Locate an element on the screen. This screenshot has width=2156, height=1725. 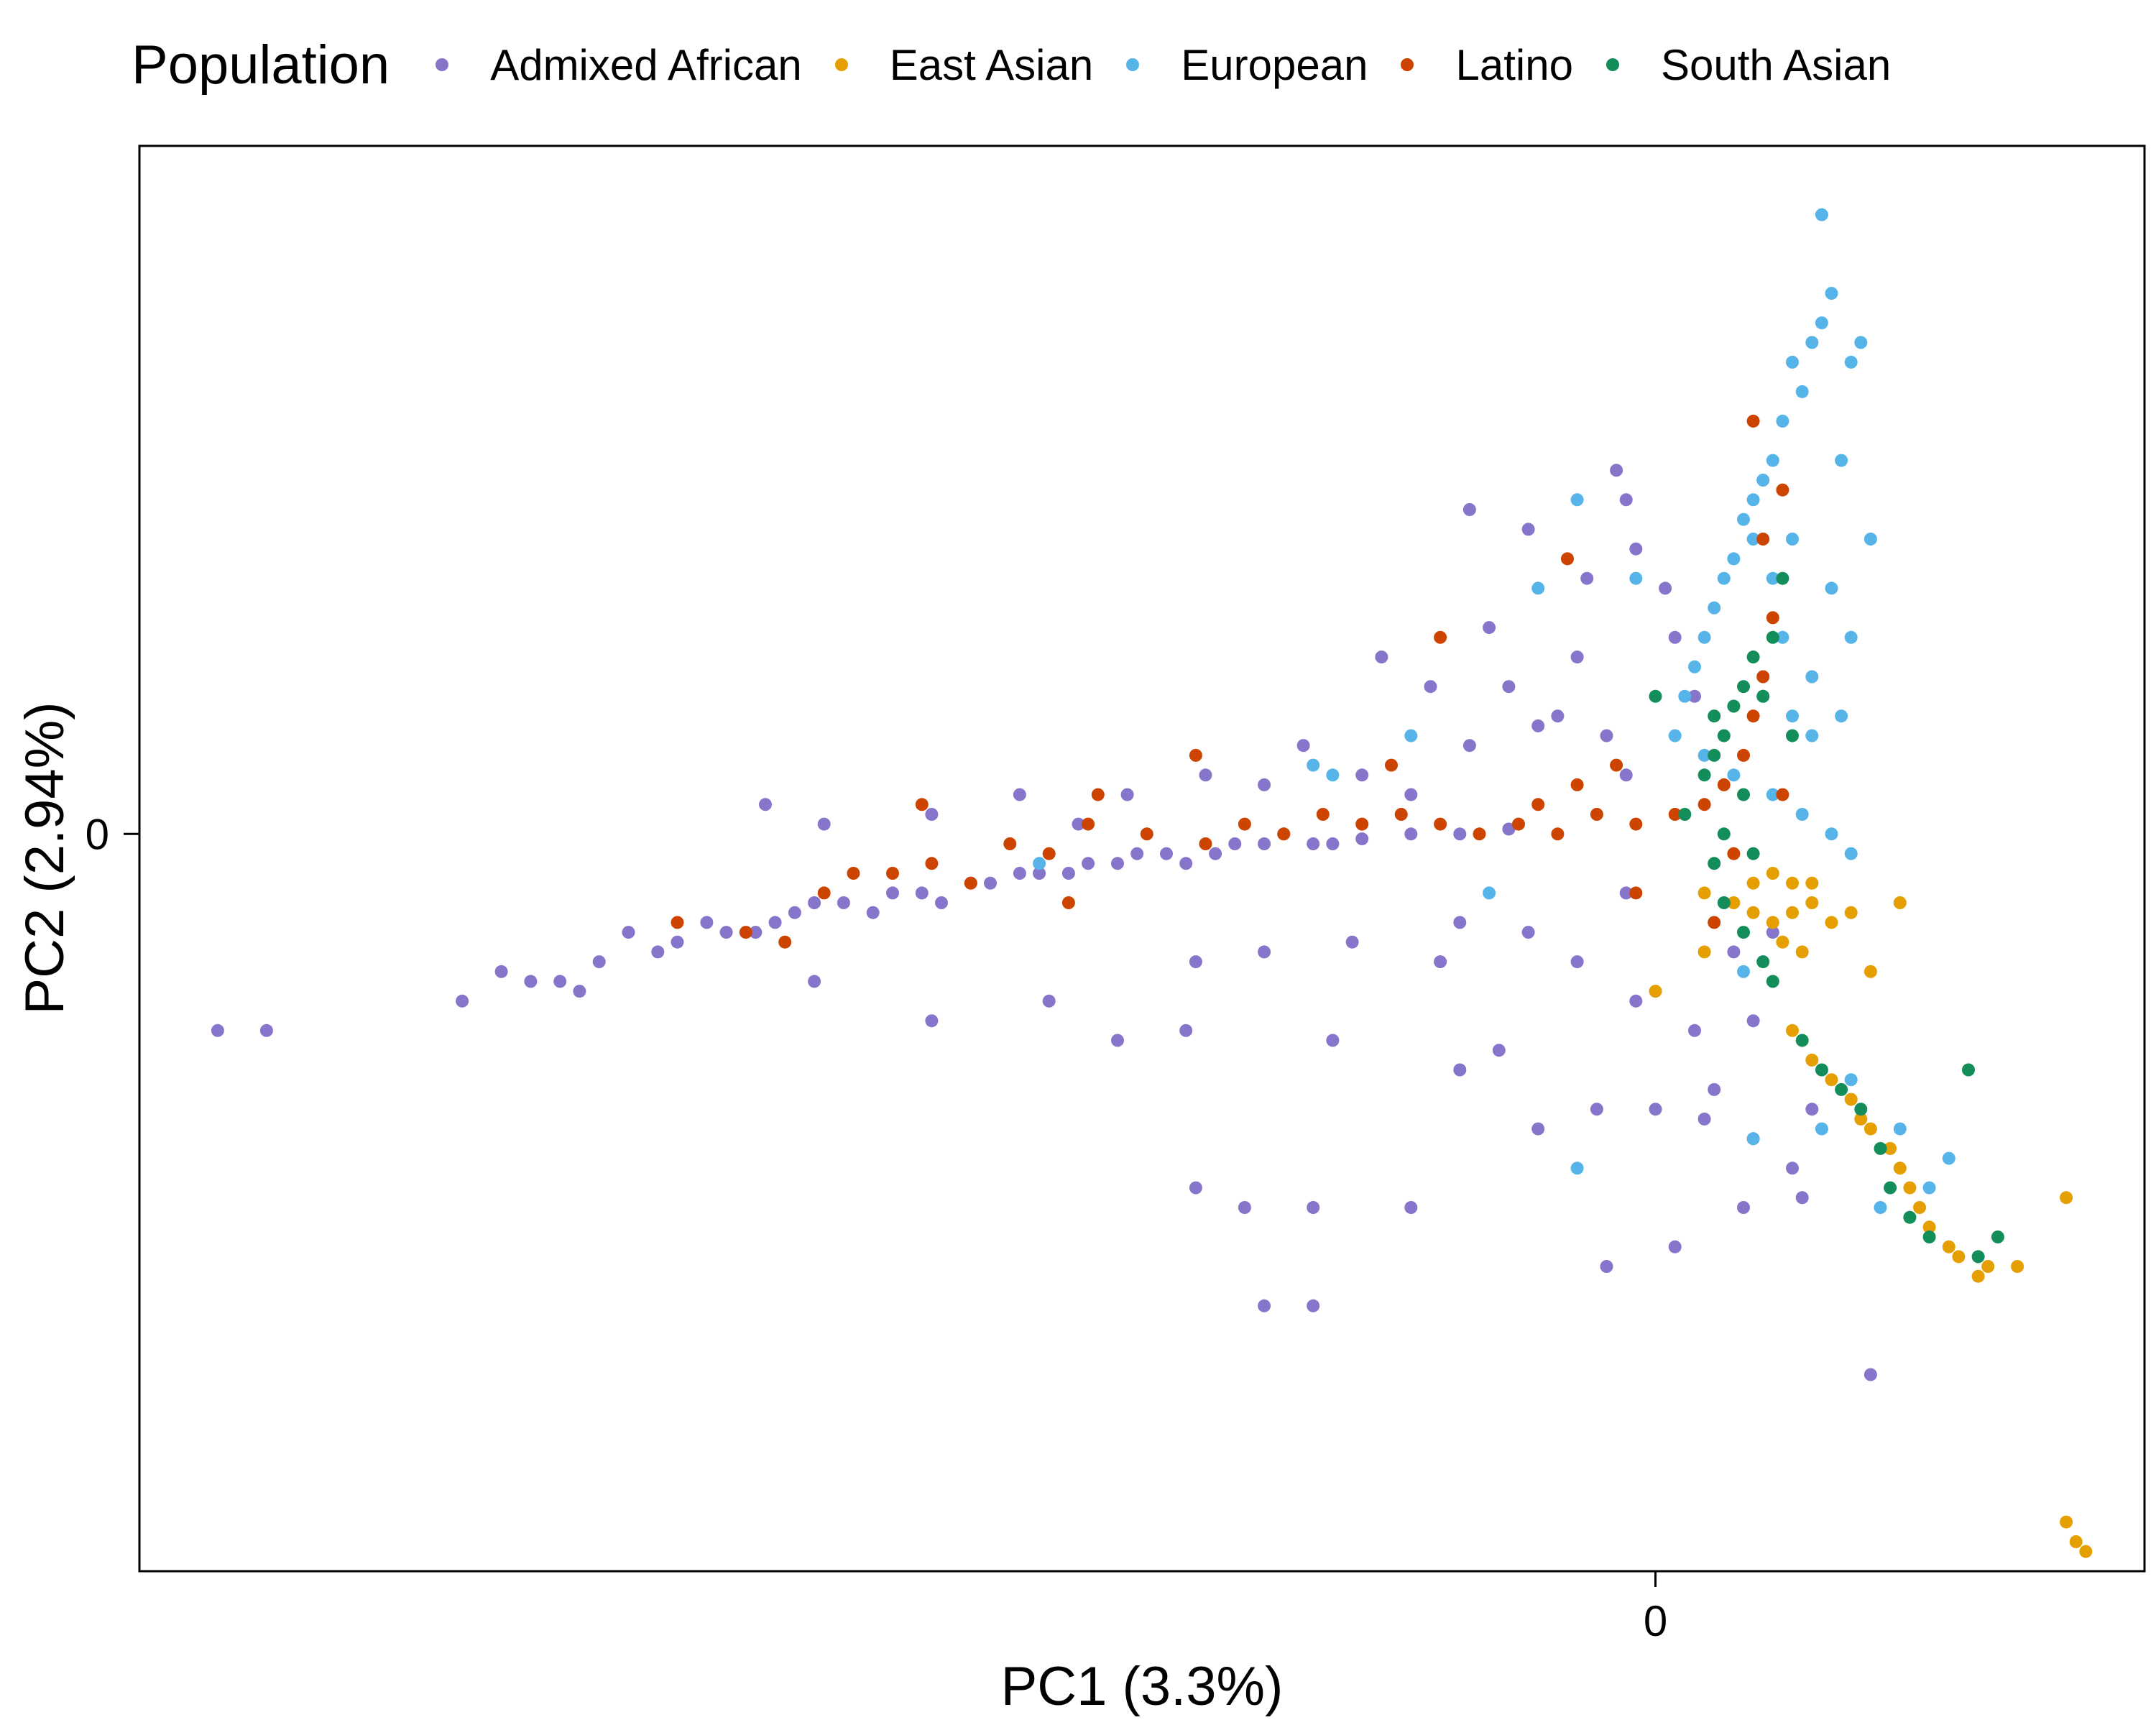
legend-label-east-asian: East Asian is located at coordinates (991, 64).